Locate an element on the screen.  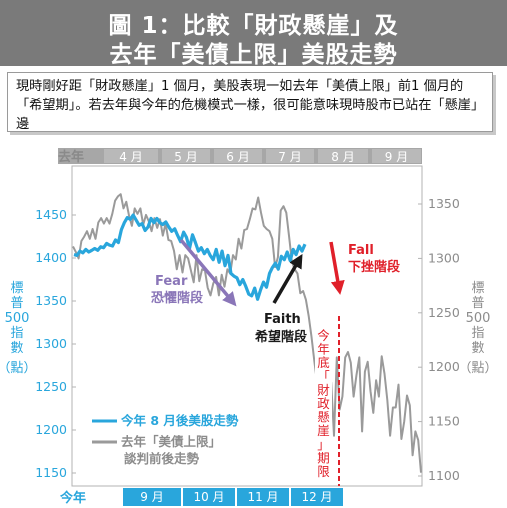
legend-this-year-label: 今年 8 月後美股走勢 is located at coordinates (179, 420).